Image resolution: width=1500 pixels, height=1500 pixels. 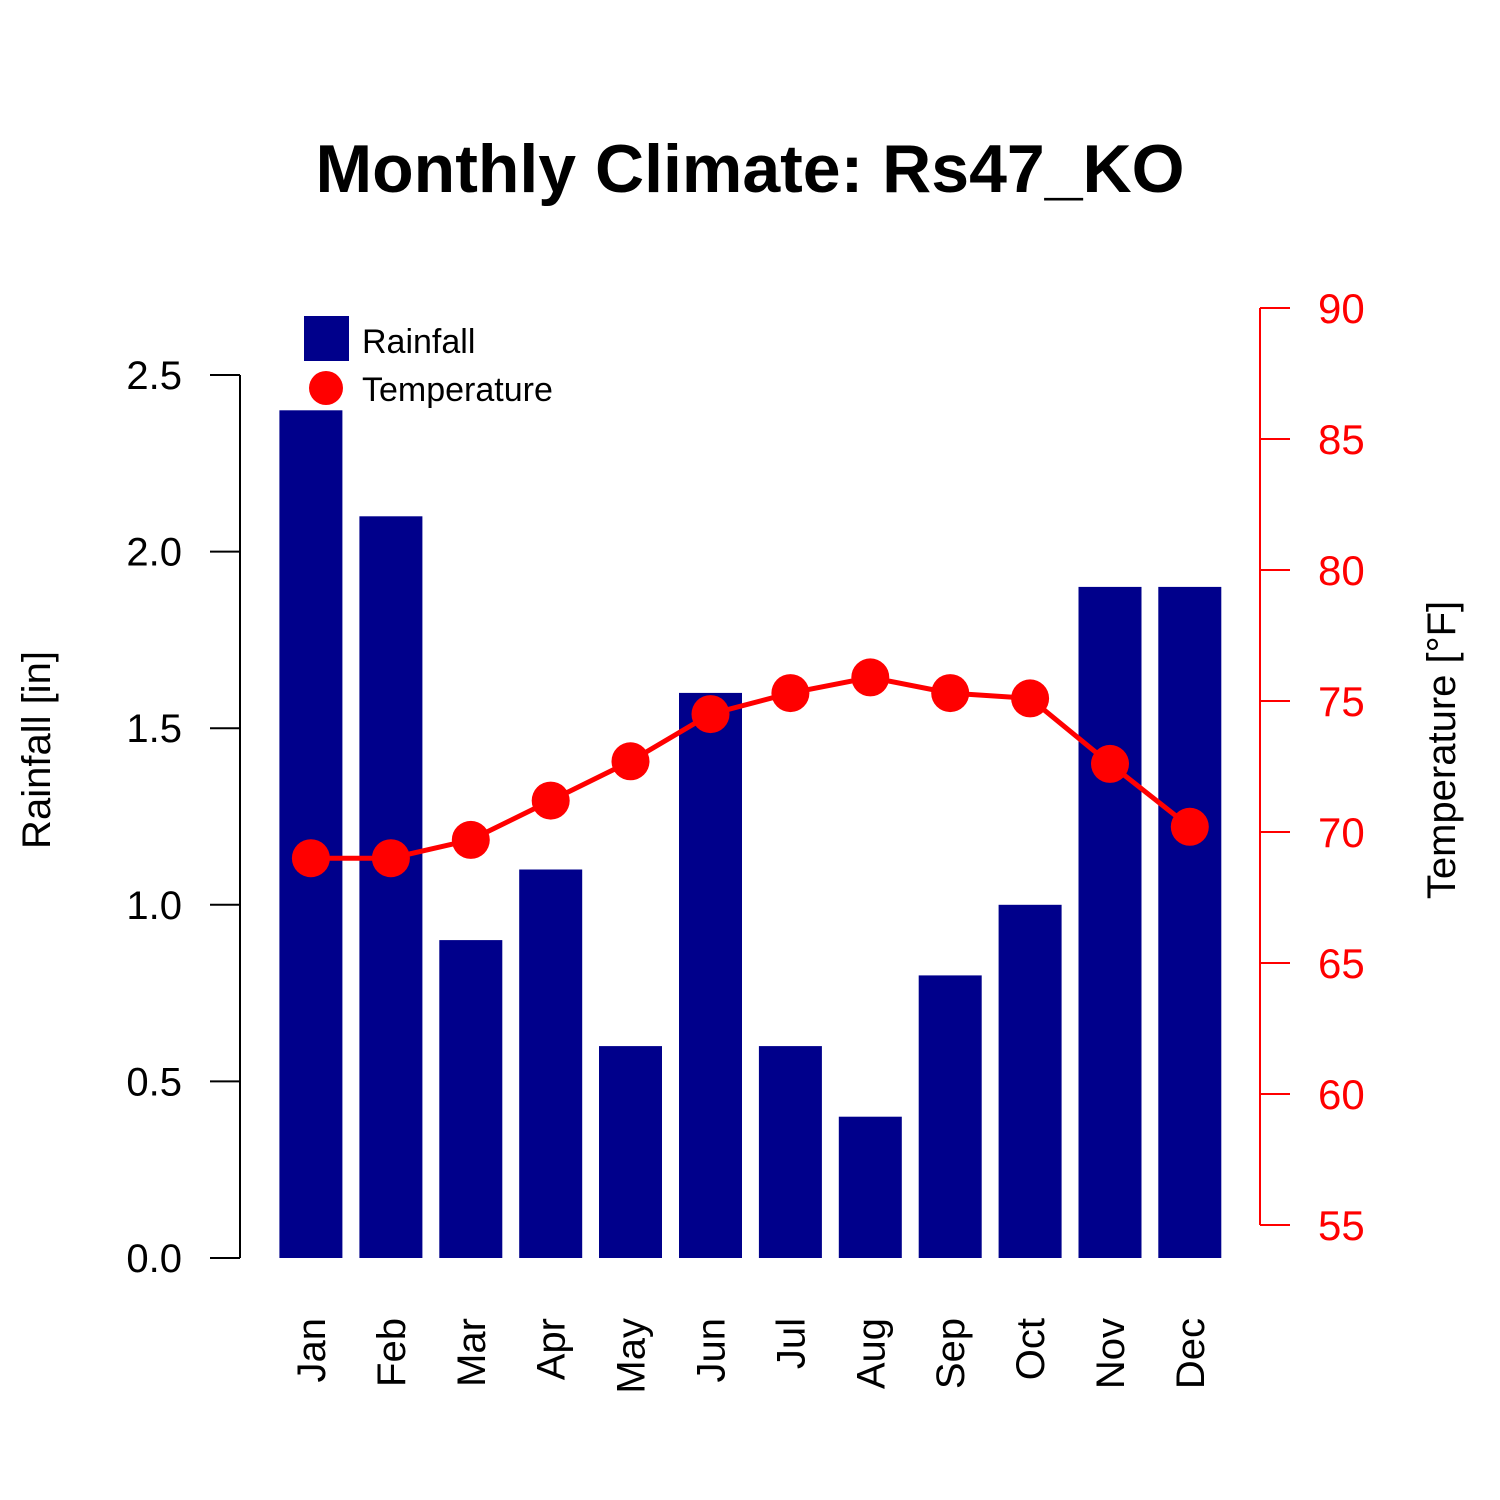 I want to click on legend-rainfall-swatch, so click(x=326, y=338).